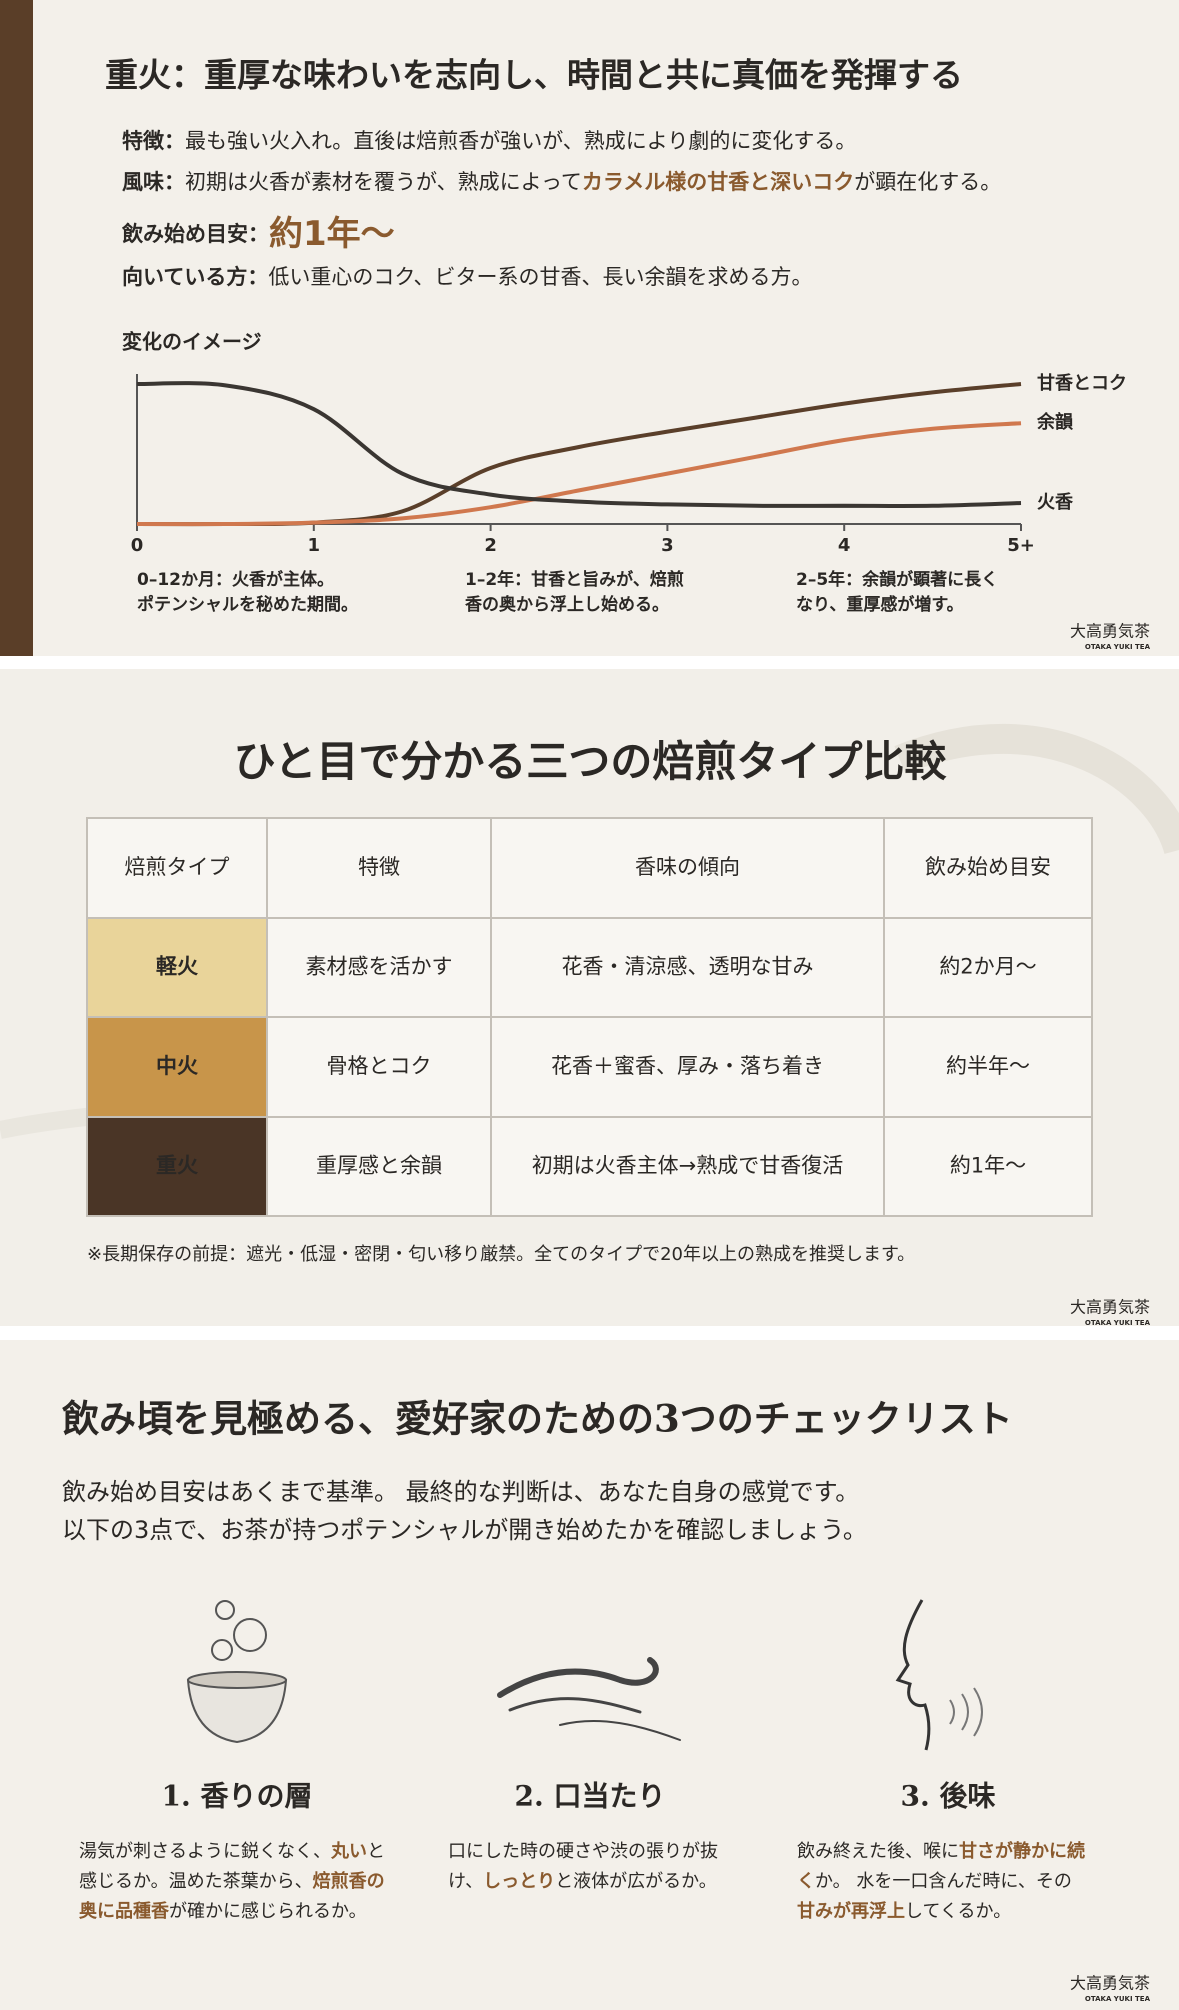 This screenshot has height=2010, width=1179. I want to click on text-segment: してくるか。, so click(958, 1911).